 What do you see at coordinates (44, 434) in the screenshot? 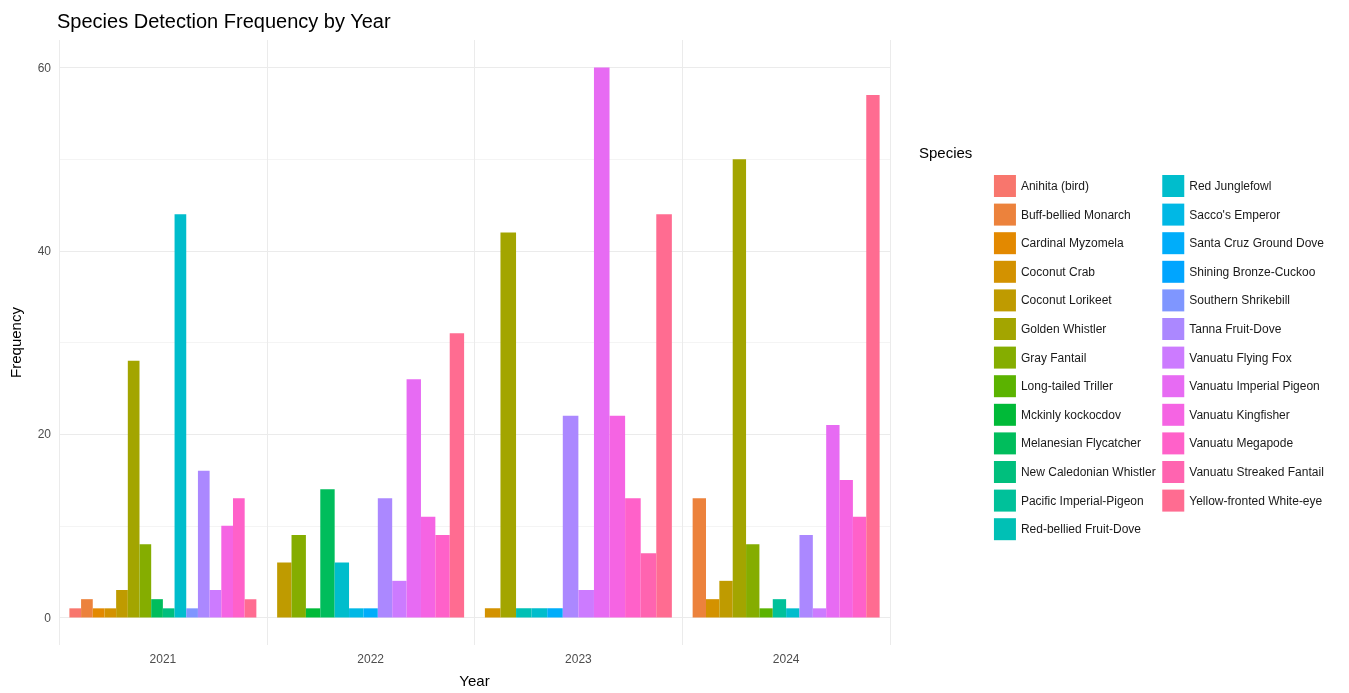
I see `y-tick-label: 20` at bounding box center [44, 434].